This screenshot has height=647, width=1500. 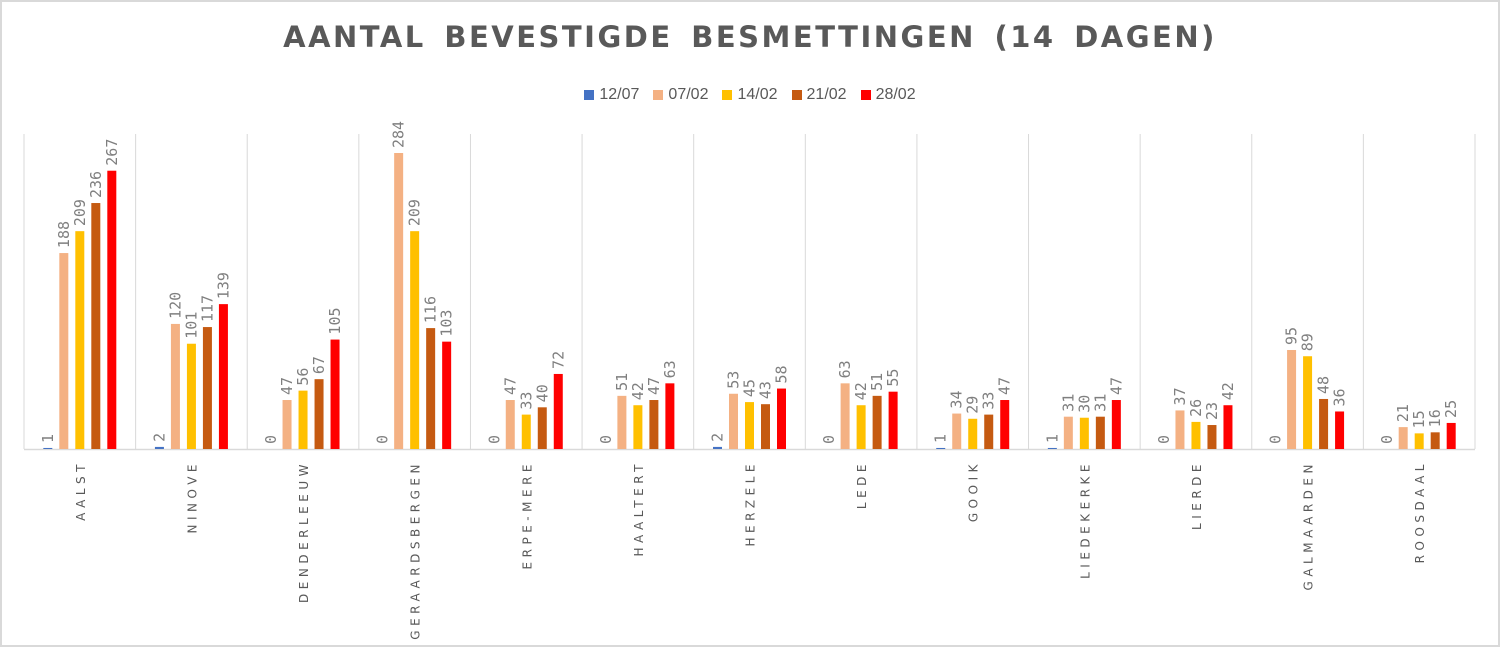 What do you see at coordinates (192, 497) in the screenshot?
I see `category-label: NINOVE` at bounding box center [192, 497].